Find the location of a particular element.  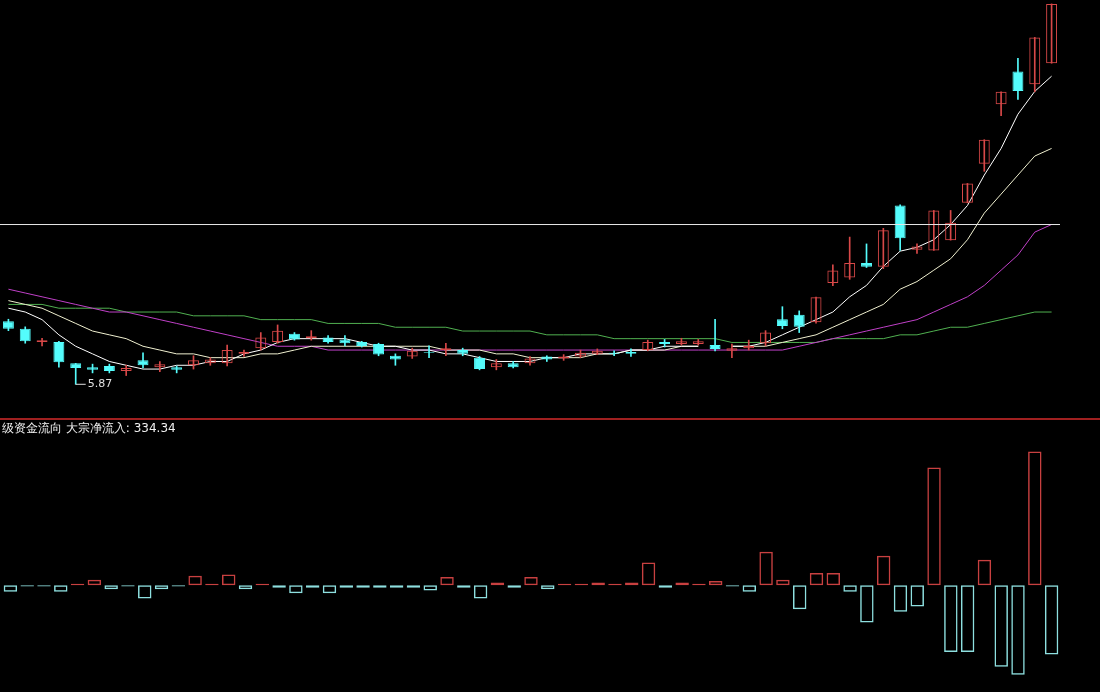

annotation: 5.87 is located at coordinates (100, 384).